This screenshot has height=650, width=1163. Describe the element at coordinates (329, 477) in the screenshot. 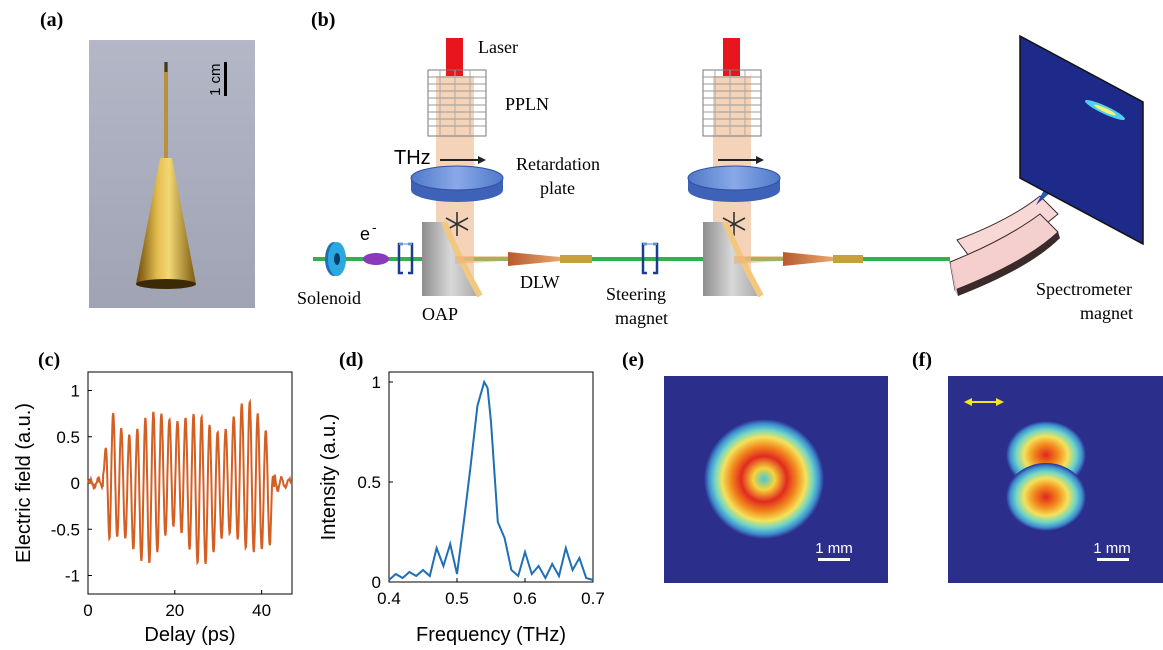

I see `chart-d-ylabel: Intensity (a.u.)` at that location.